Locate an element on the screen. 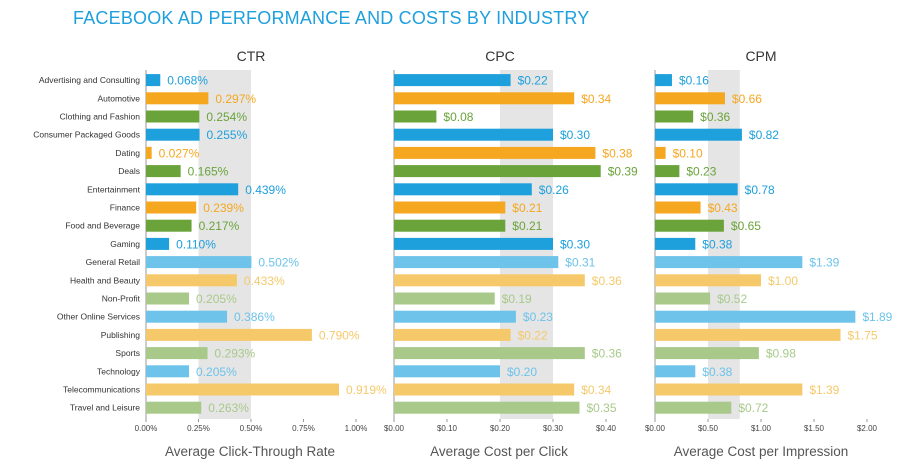  cpc-value-label-15: $0.36 is located at coordinates (607, 354).